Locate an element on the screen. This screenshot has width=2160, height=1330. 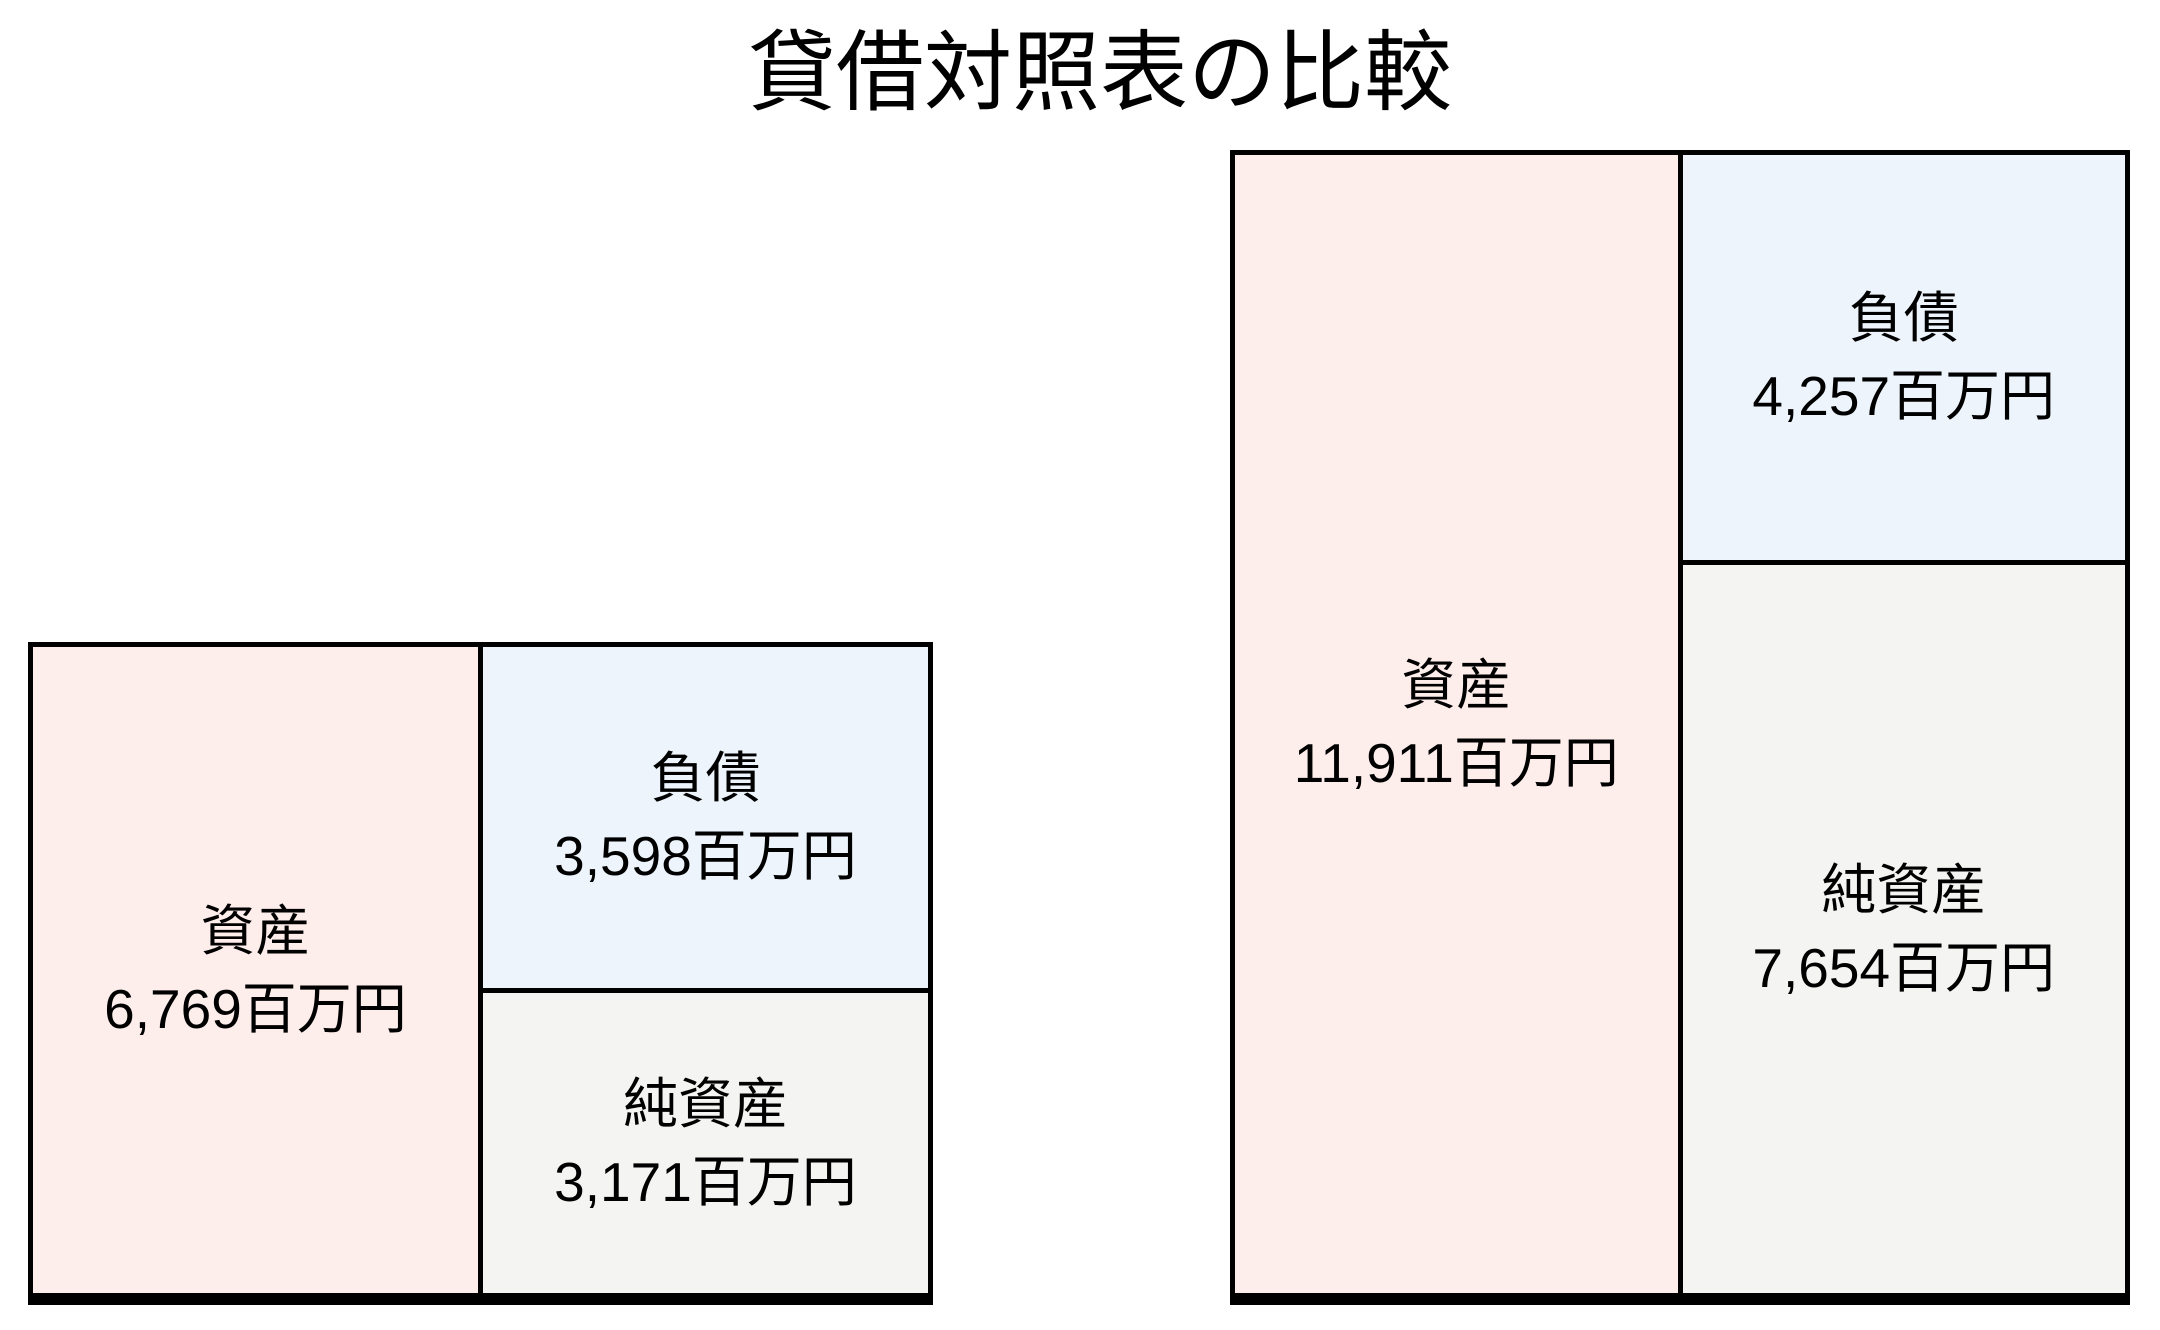
bs1-assets-section: 資産 6,769百万円 is located at coordinates (258, 970).